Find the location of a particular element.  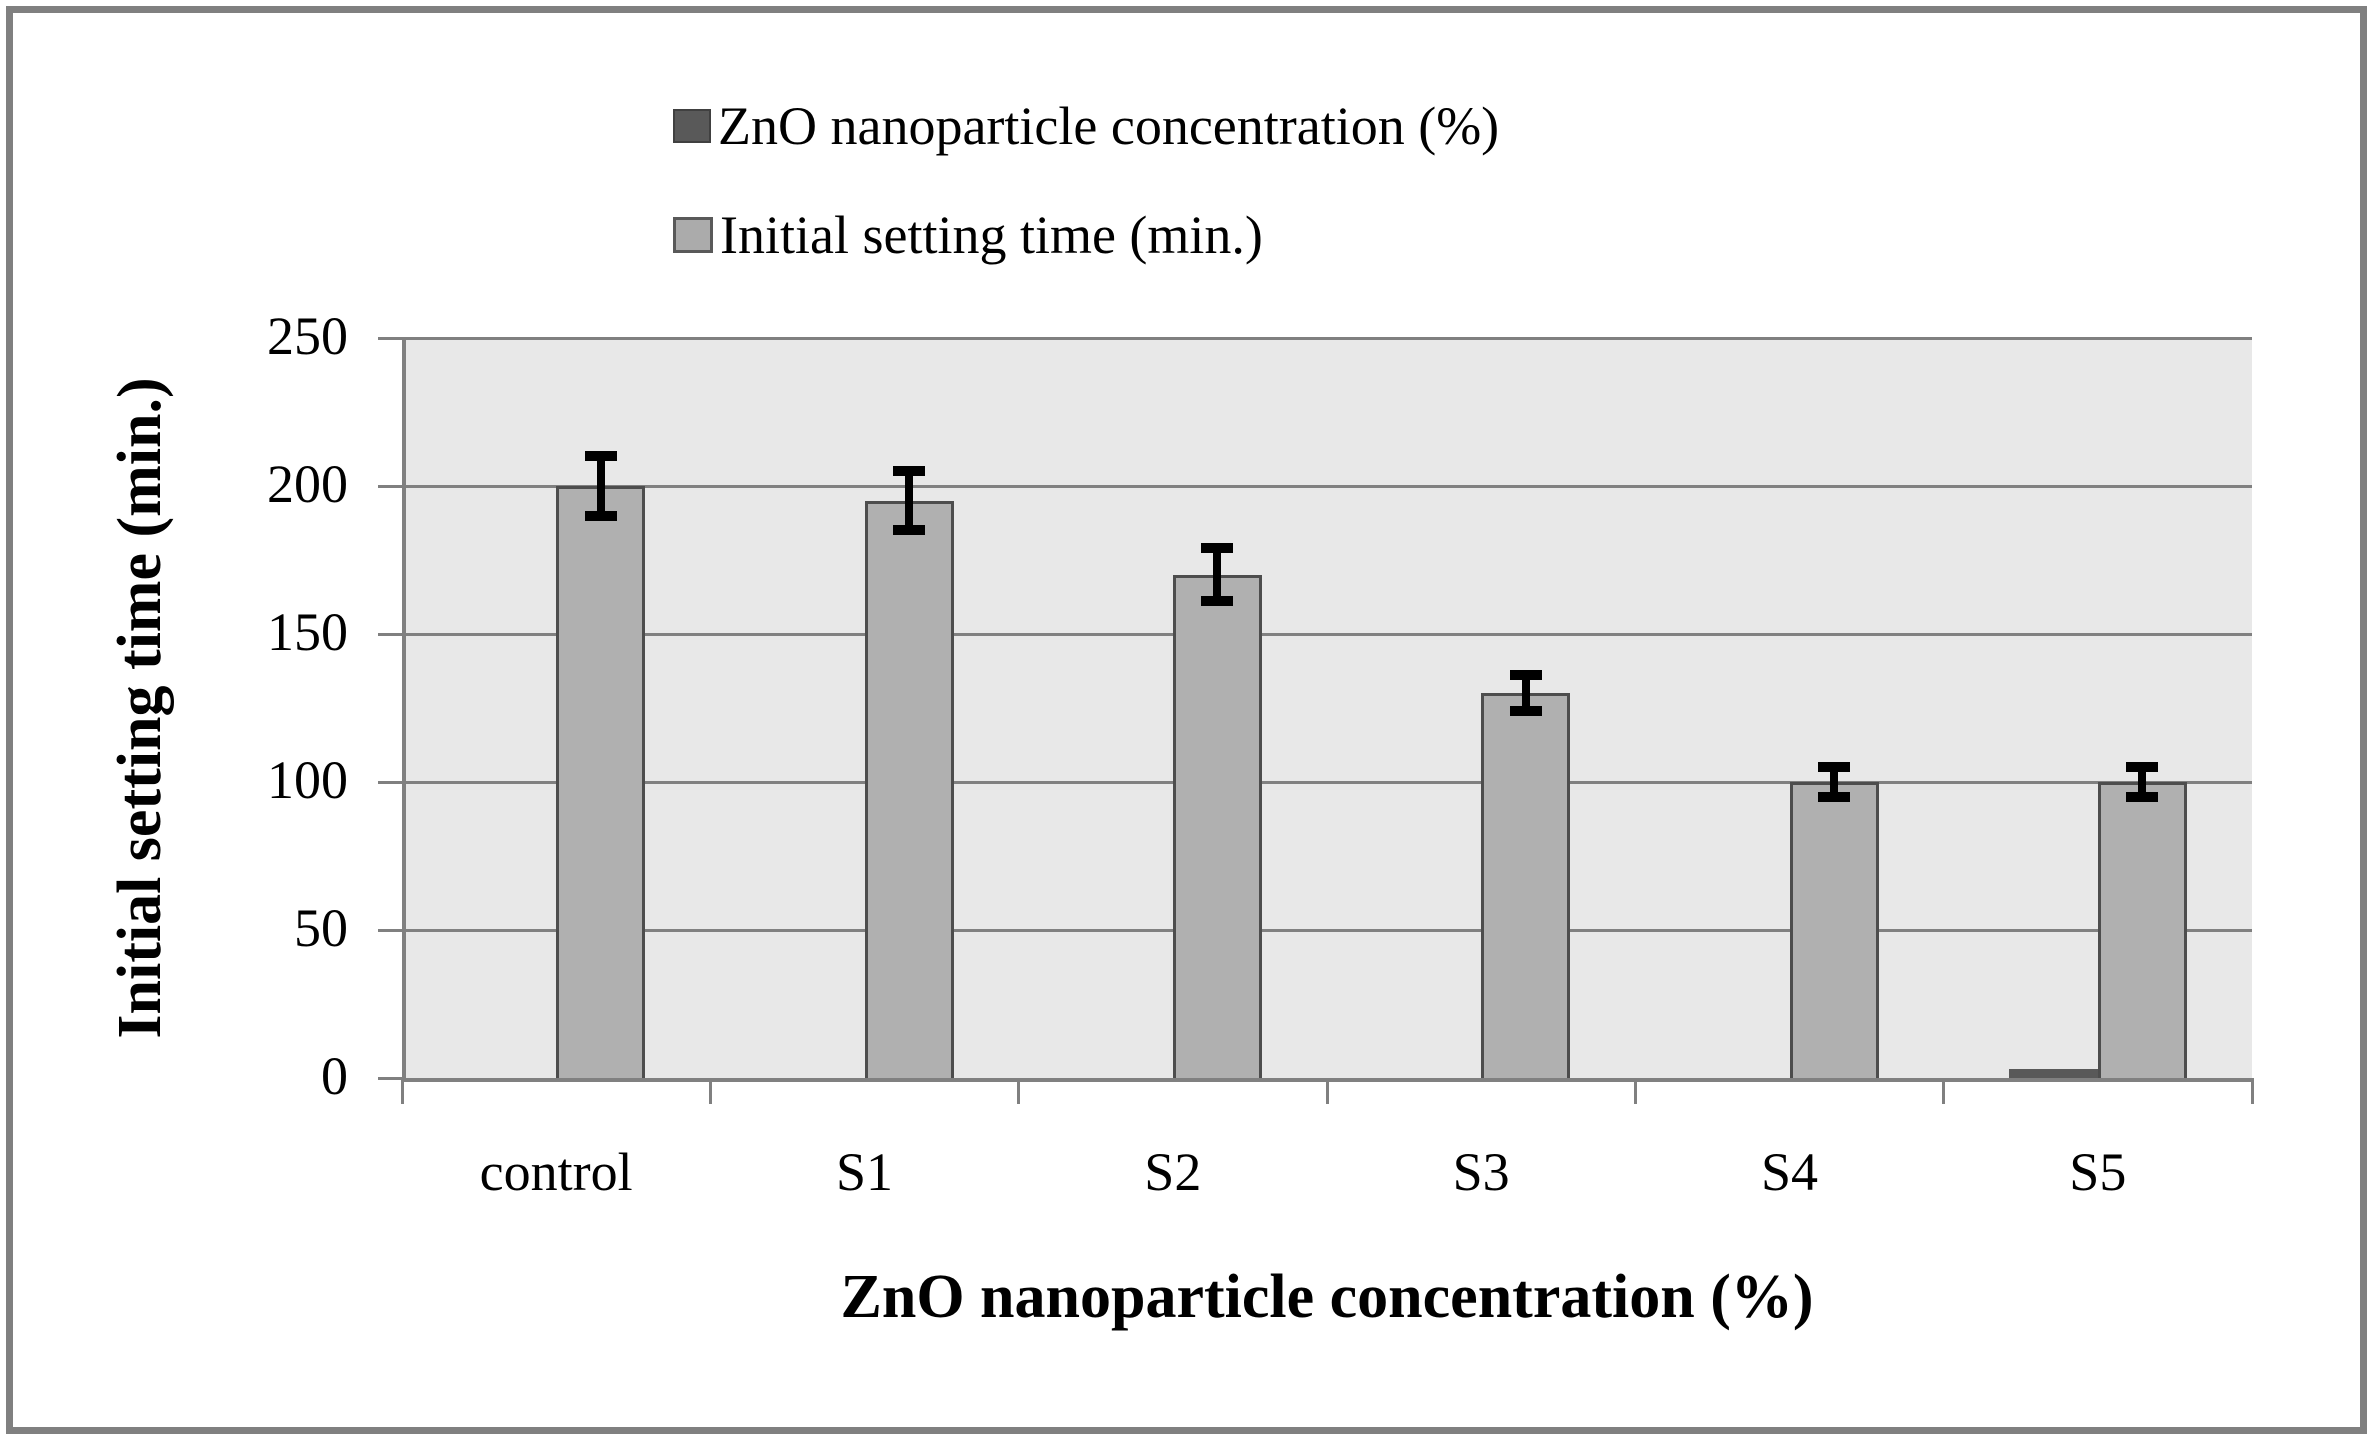

y-tick-label: 250 is located at coordinates (307, 336).